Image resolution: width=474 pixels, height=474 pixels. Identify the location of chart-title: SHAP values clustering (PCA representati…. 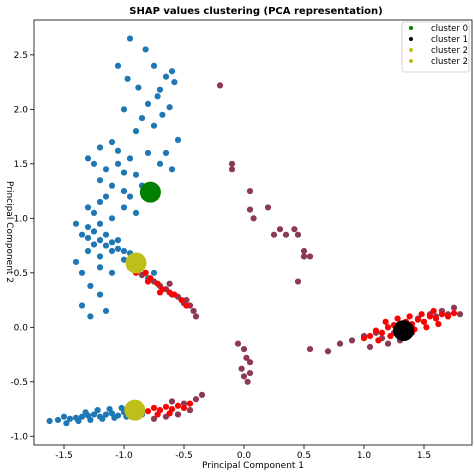
(255, 11).